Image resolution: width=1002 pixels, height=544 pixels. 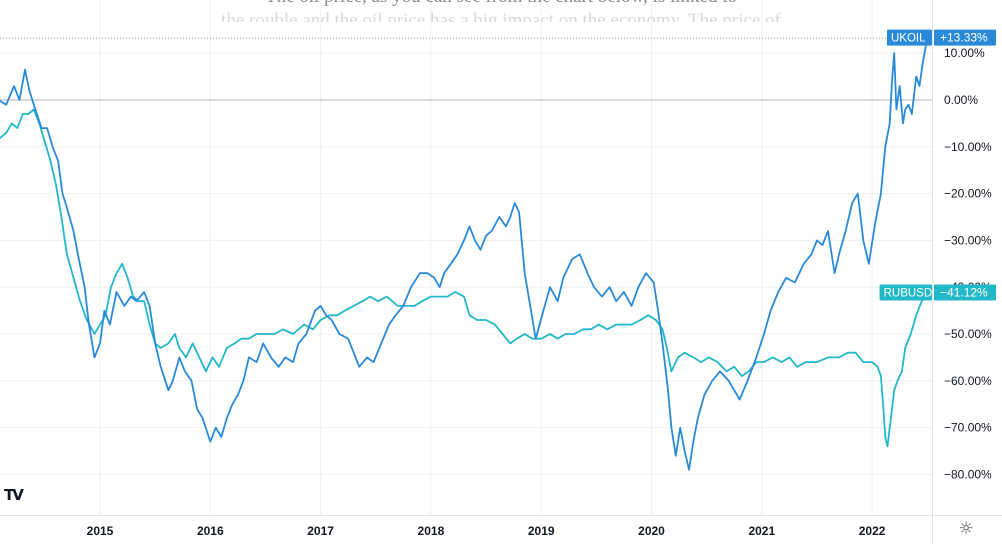 What do you see at coordinates (961, 100) in the screenshot?
I see `y-tick-label: 0.00%` at bounding box center [961, 100].